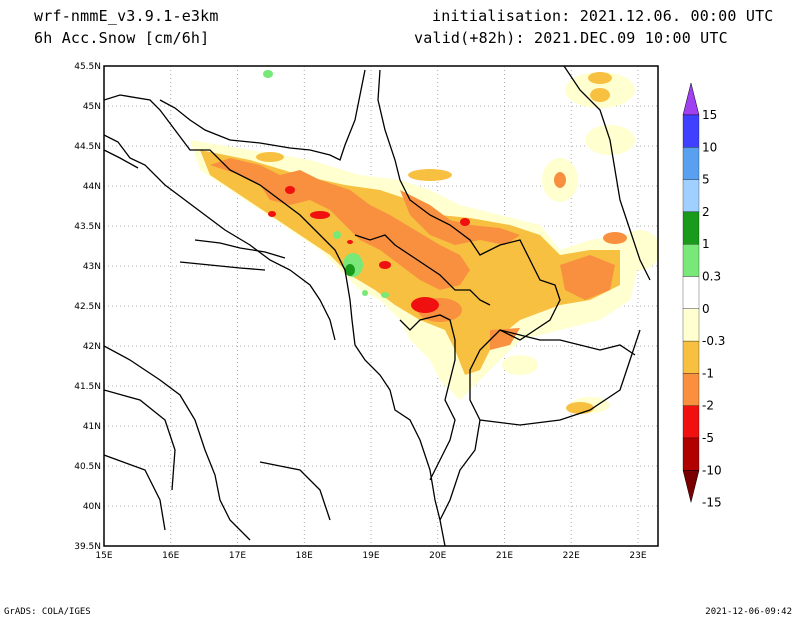  I want to click on lon-tick-label: 22E, so click(571, 556).